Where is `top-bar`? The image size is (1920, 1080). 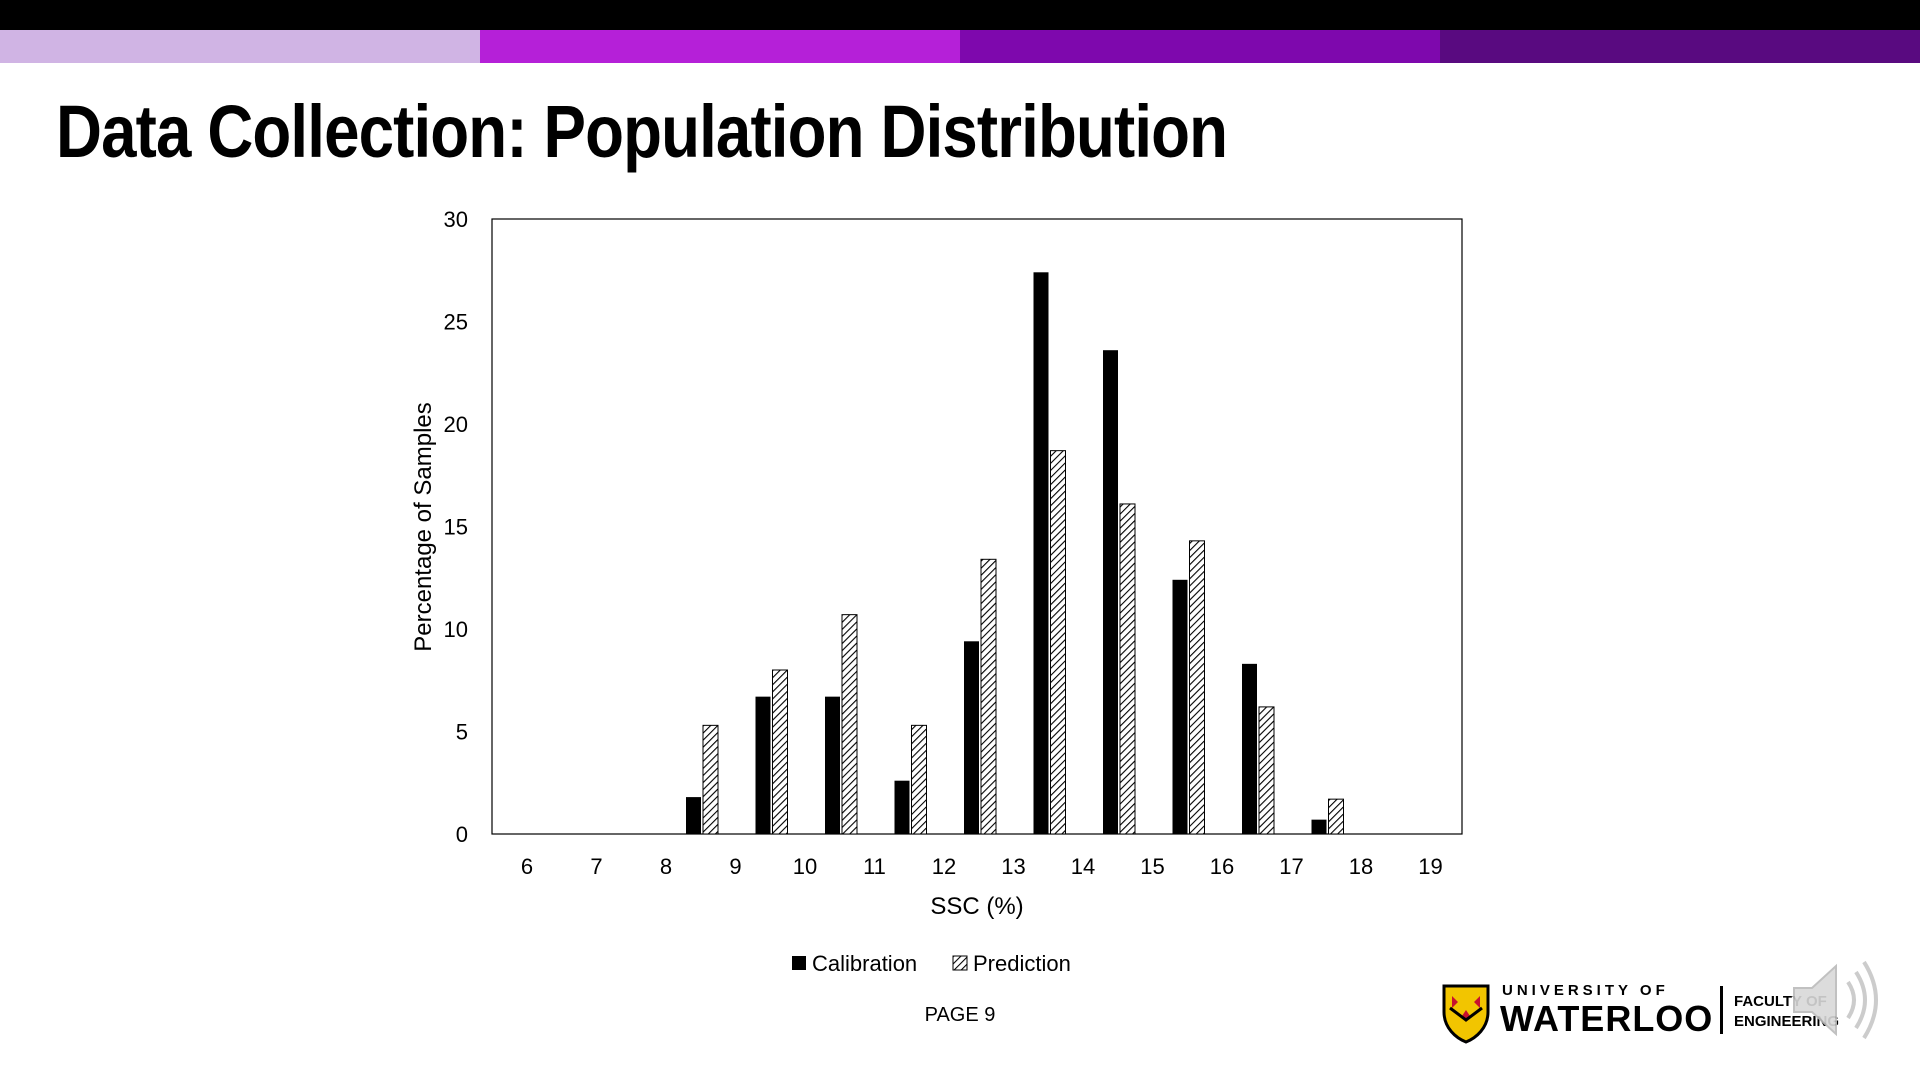
top-bar is located at coordinates (960, 15).